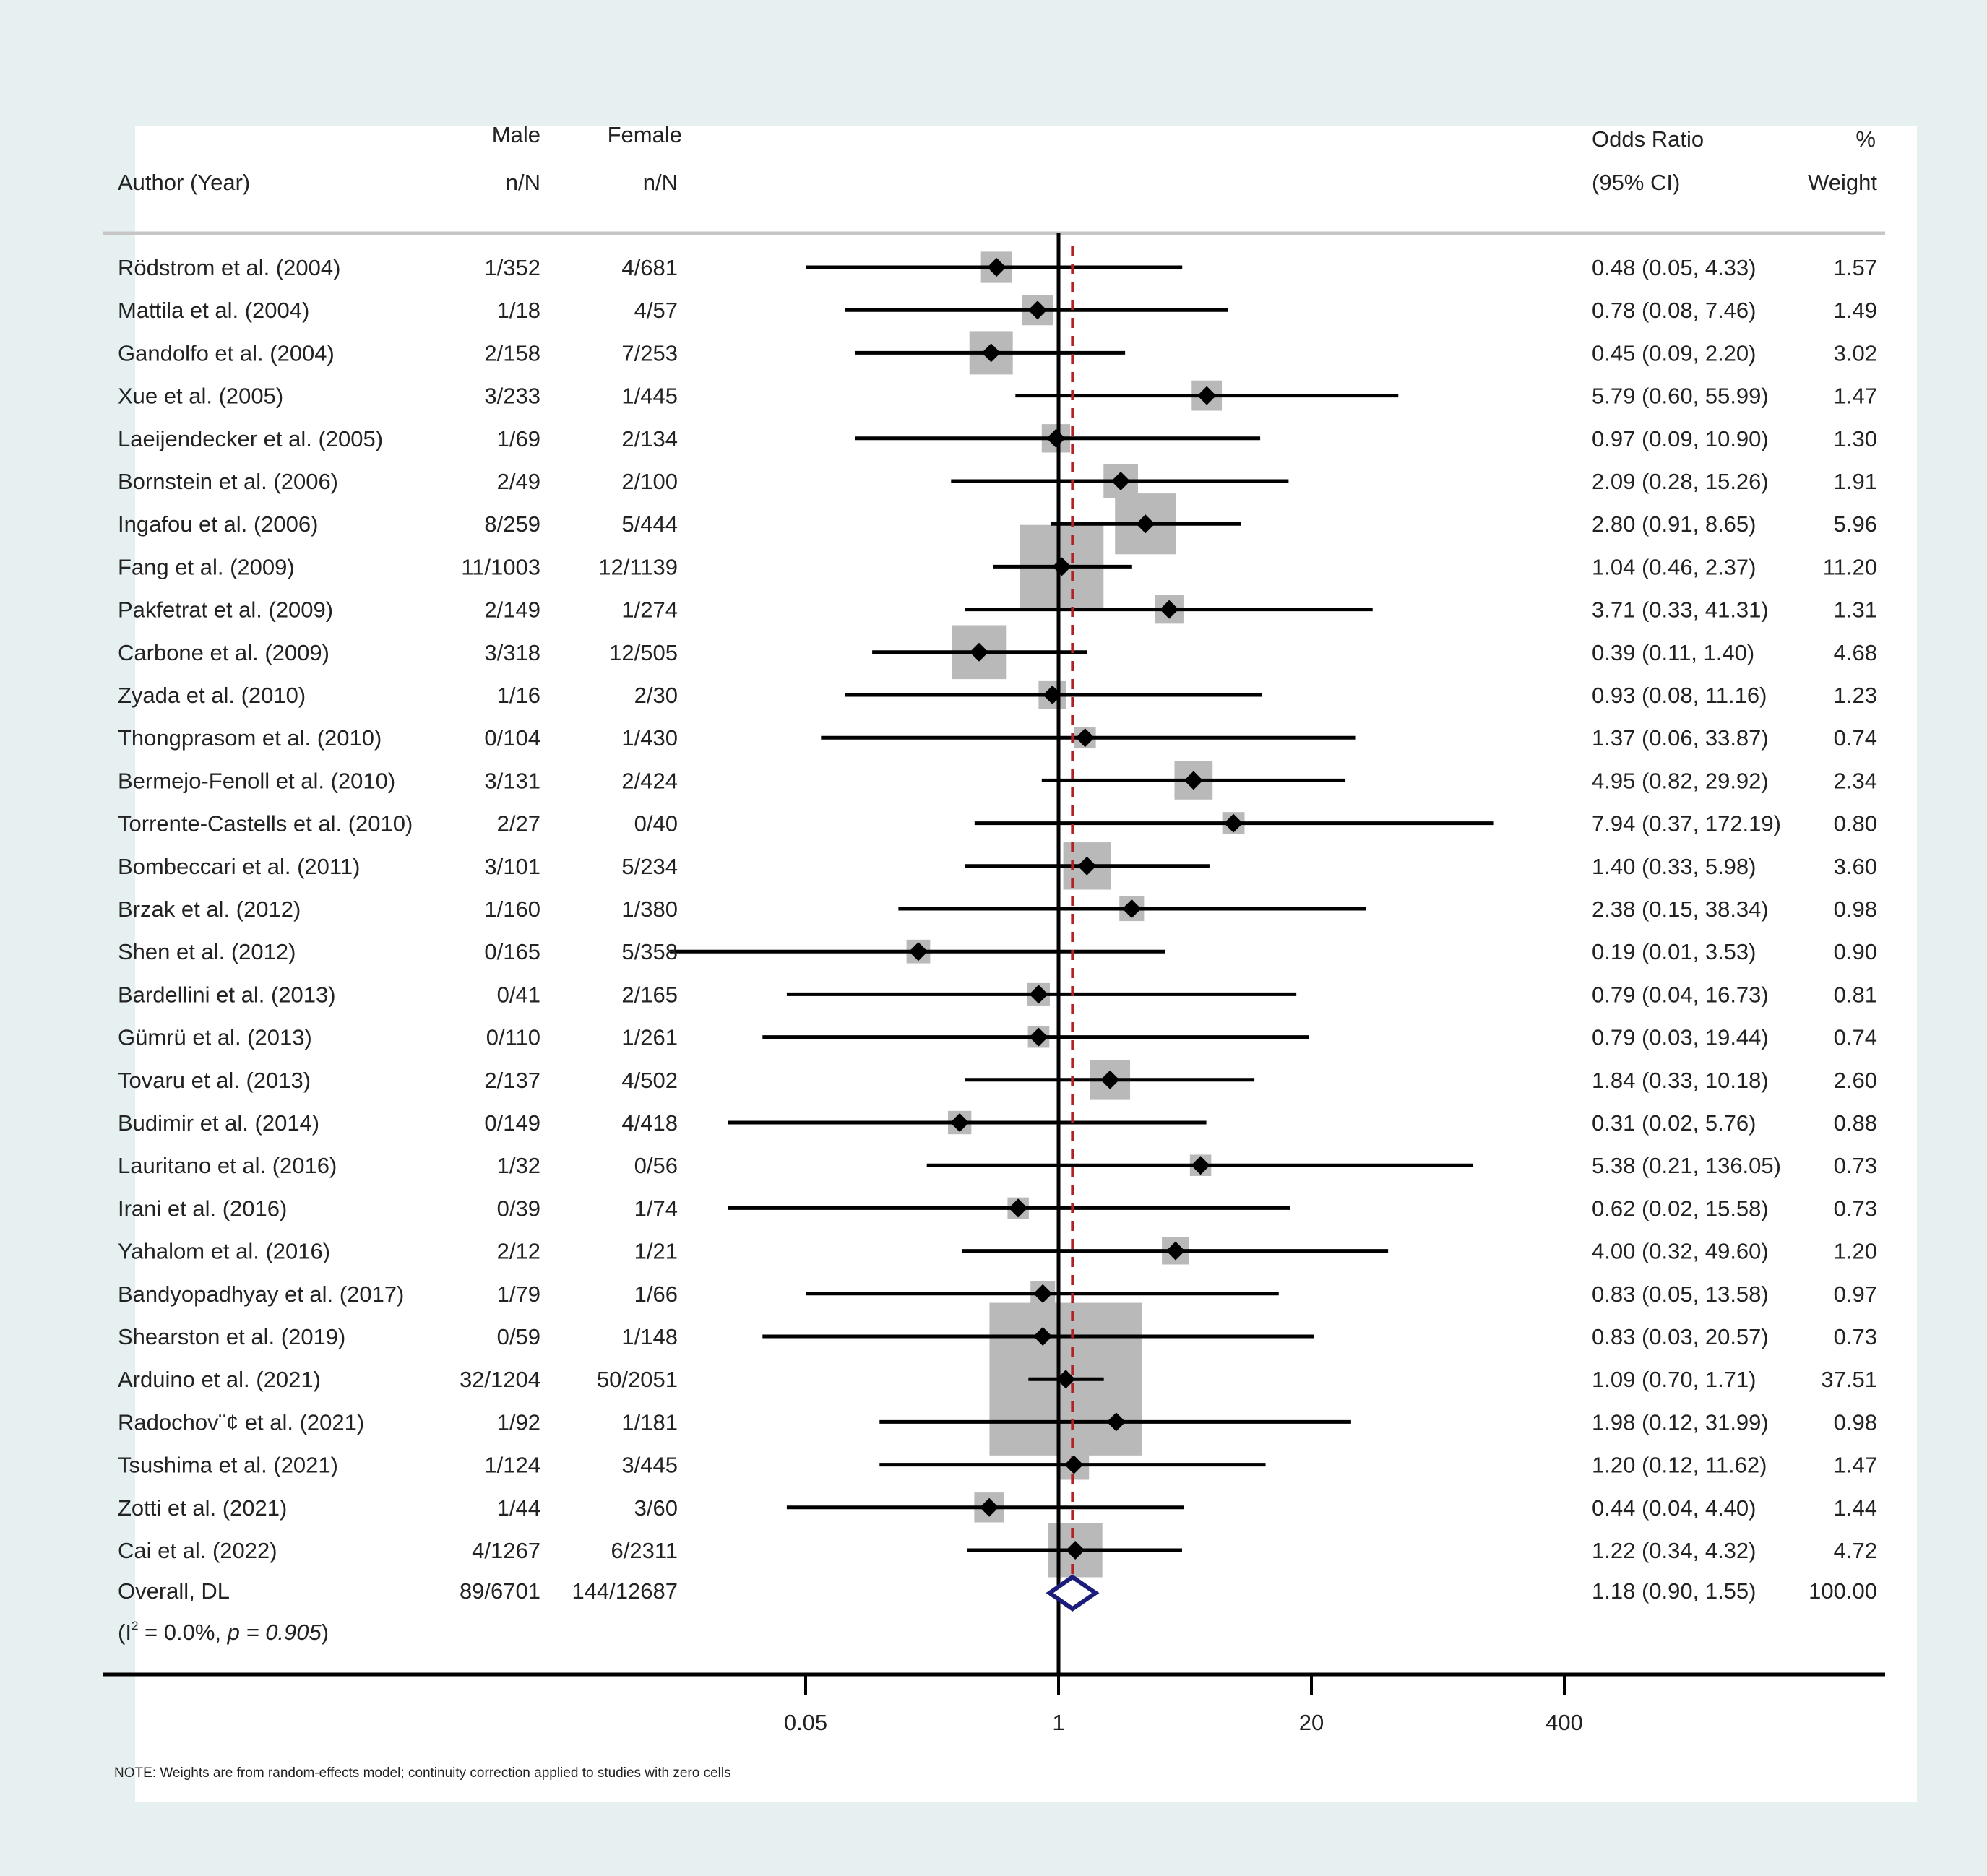 This screenshot has height=1876, width=1987. What do you see at coordinates (1865, 139) in the screenshot?
I see `header-percent-label: %` at bounding box center [1865, 139].